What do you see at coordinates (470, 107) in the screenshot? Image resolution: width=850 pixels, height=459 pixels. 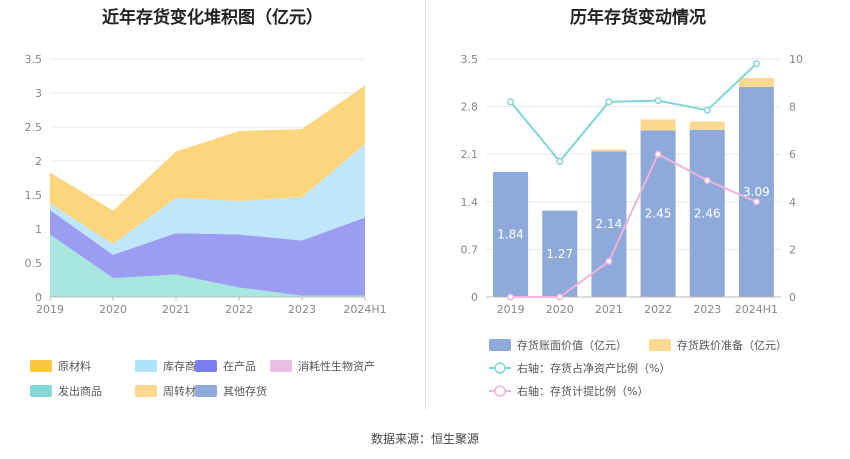 I see `y-tick-label: 2.8` at bounding box center [470, 107].